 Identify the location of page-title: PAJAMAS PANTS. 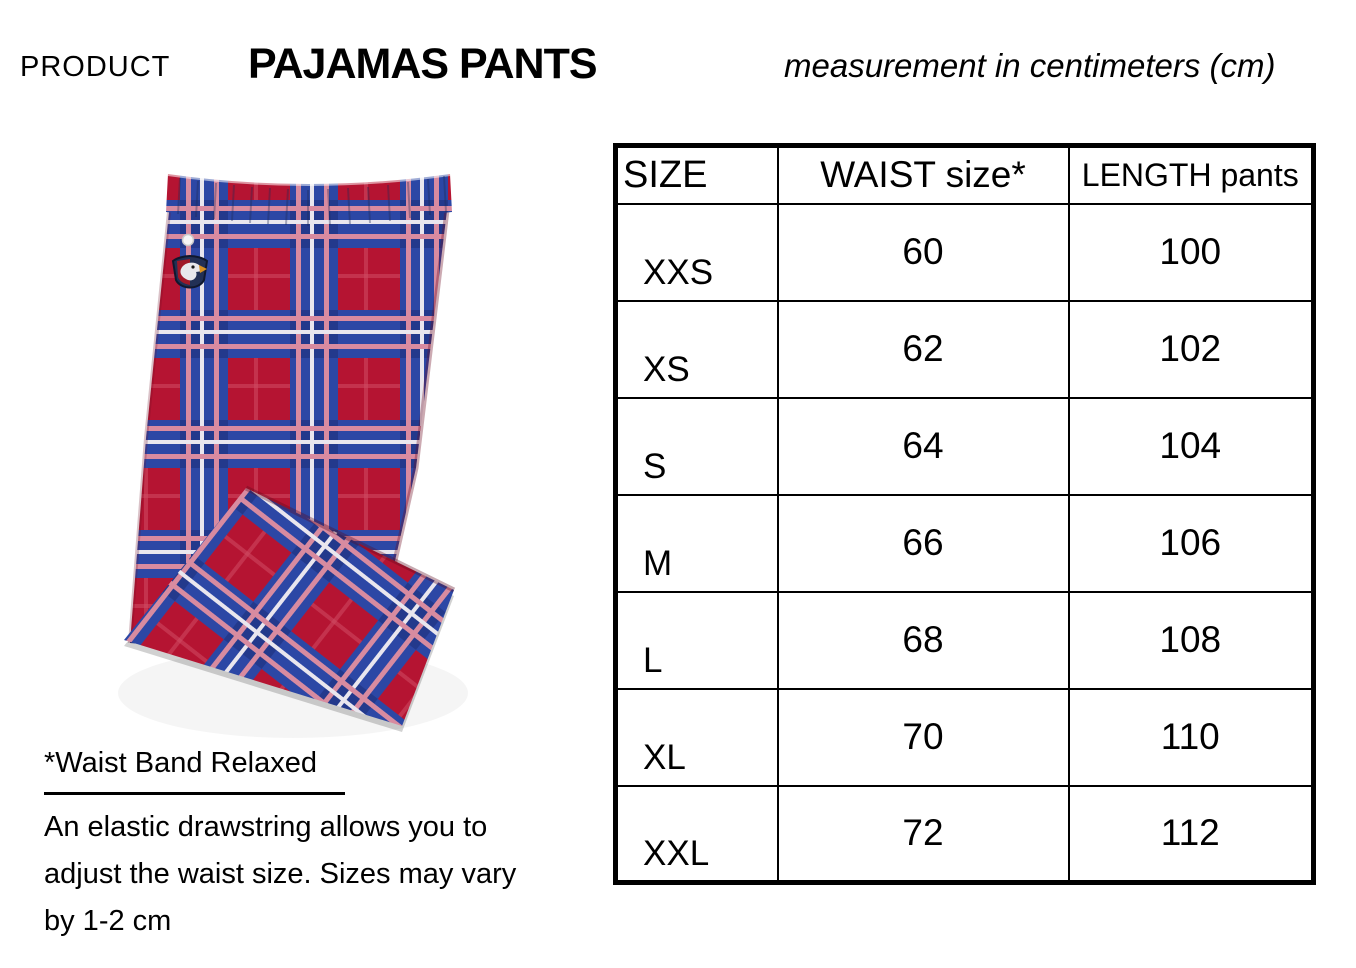
(423, 64).